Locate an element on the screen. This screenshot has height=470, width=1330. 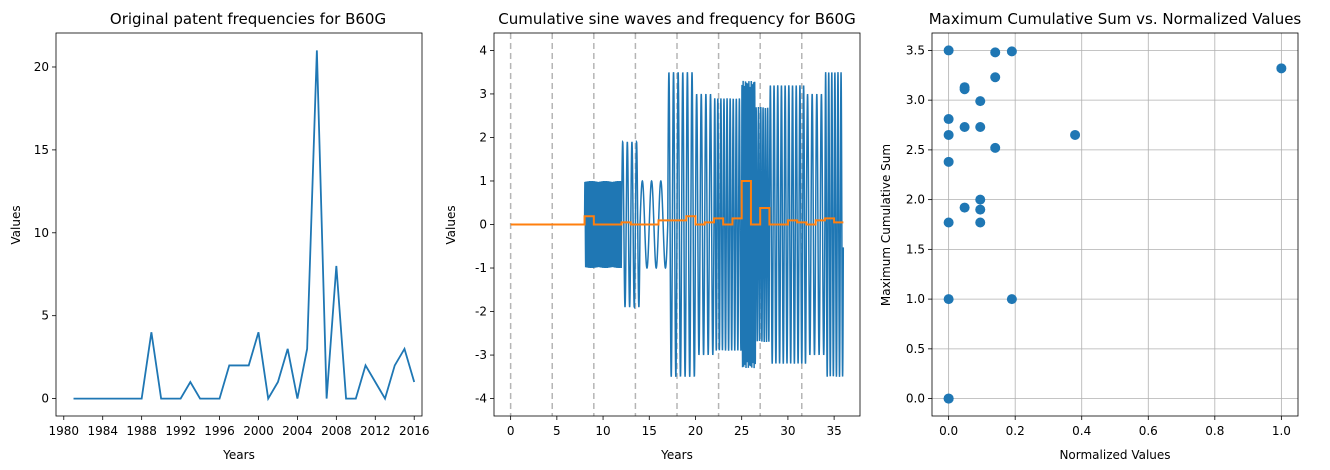
y-tick-label: -3 is located at coordinates (481, 355).